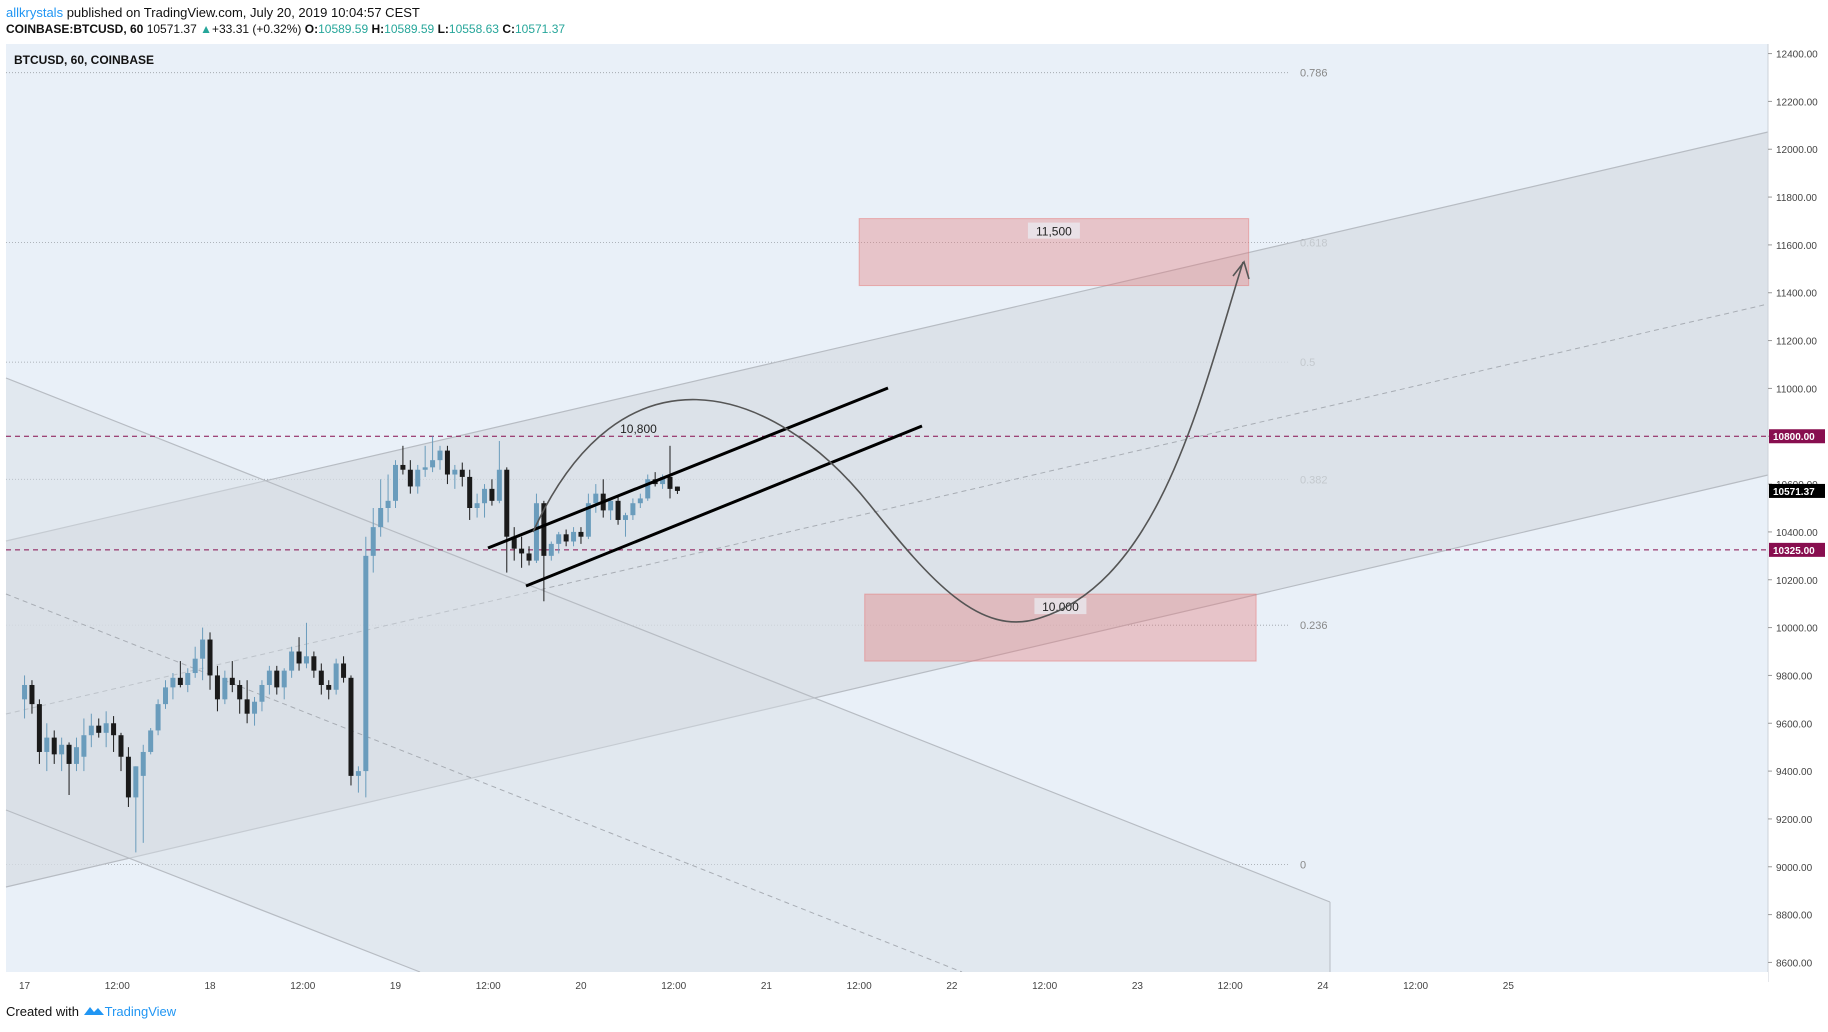  I want to click on x-tick-label: 21, so click(767, 986).